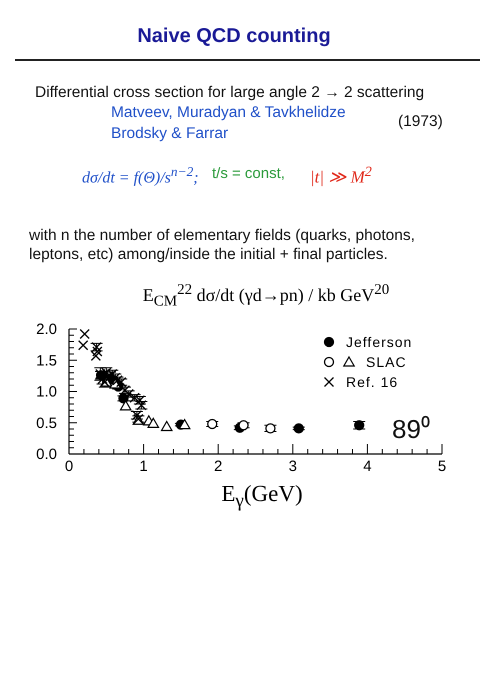 This screenshot has height=700, width=499. What do you see at coordinates (248, 174) in the screenshot?
I see `text: t/s = const,` at bounding box center [248, 174].